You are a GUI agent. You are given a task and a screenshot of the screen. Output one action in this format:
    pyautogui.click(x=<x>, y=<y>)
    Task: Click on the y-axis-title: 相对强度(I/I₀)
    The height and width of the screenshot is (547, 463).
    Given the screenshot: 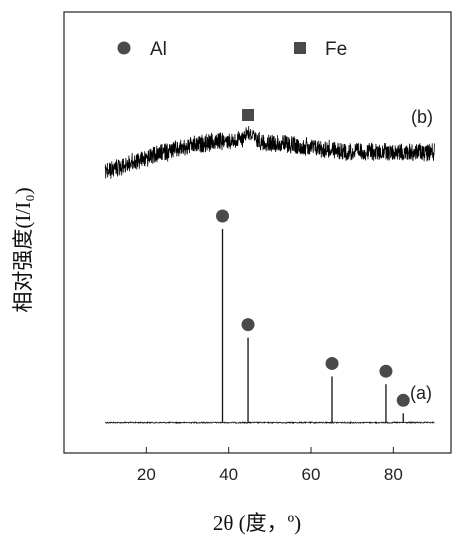 What is the action you would take?
    pyautogui.click(x=23, y=249)
    